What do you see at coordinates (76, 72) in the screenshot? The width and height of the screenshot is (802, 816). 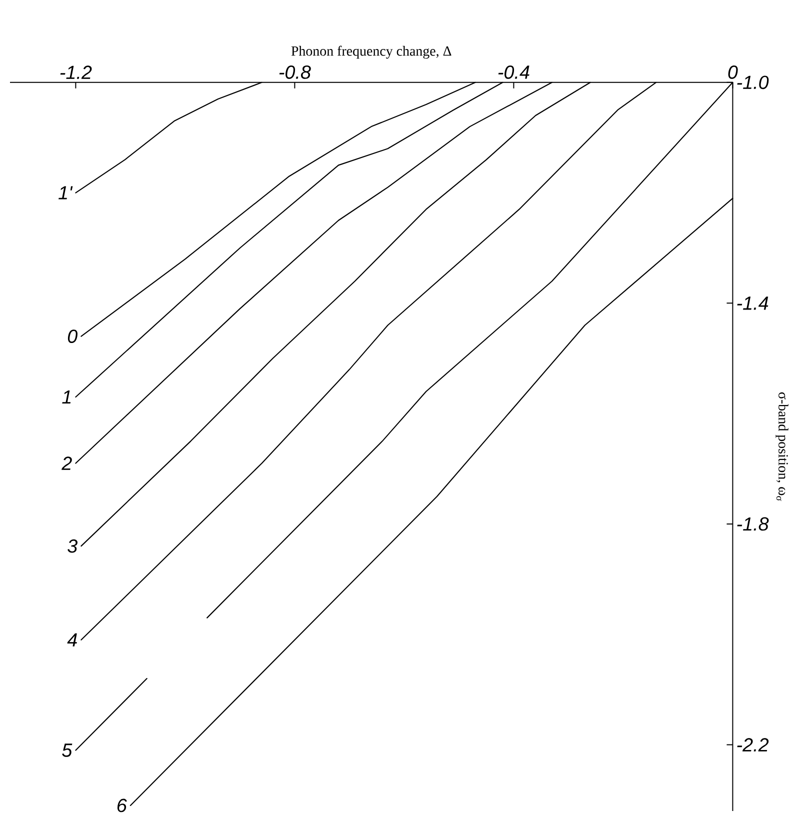 I see `x-tick-label: -1.2` at bounding box center [76, 72].